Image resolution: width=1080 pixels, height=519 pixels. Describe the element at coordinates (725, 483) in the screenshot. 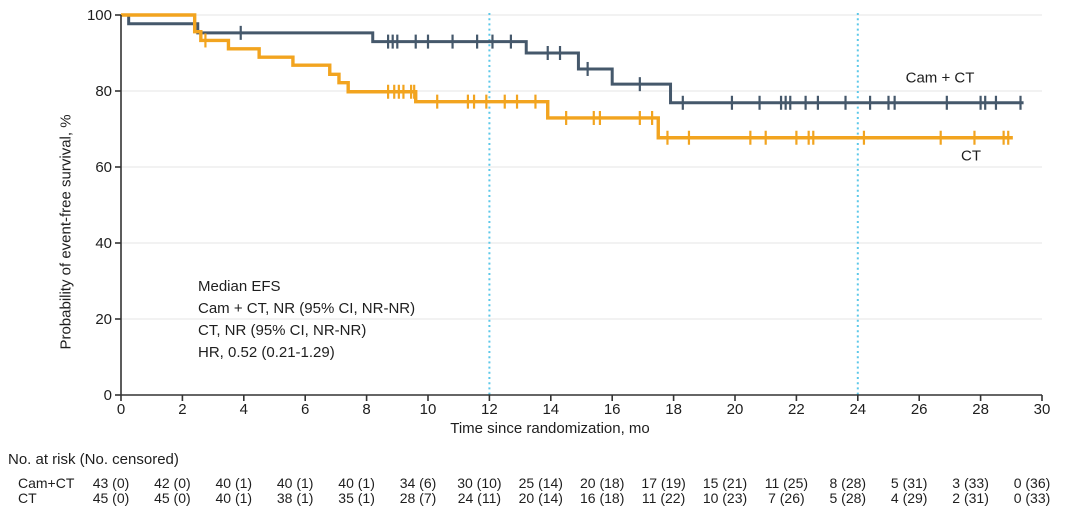

I see `risk-value: 15 (21)` at that location.